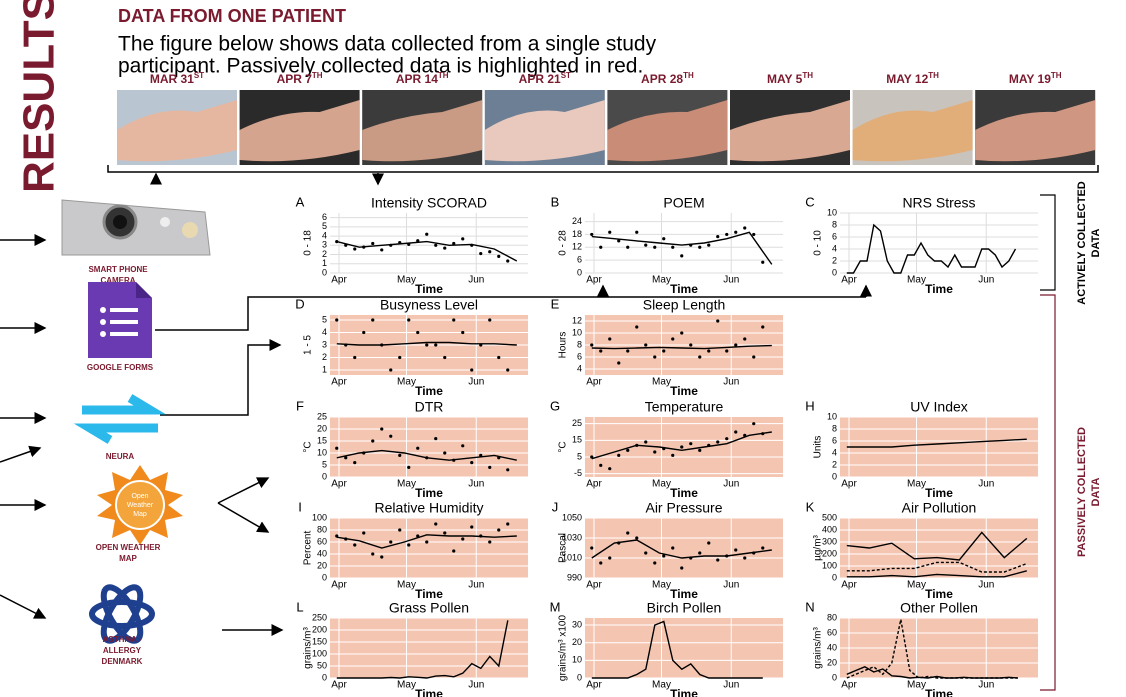 The image size is (1126, 697). What do you see at coordinates (308, 243) in the screenshot?
I see `y-axis-label: 0 - 18` at bounding box center [308, 243].